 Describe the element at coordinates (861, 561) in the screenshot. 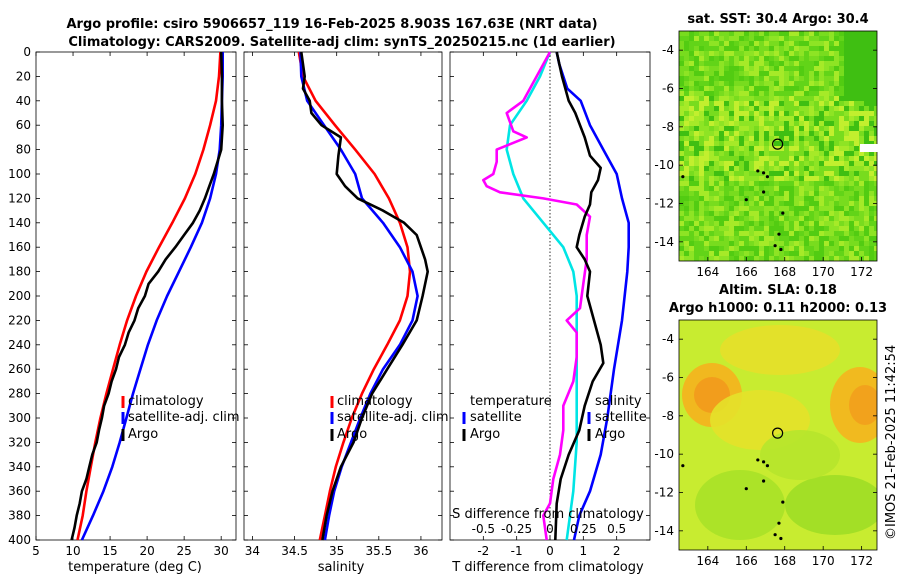

I see `map-x-tick-label: 172` at that location.